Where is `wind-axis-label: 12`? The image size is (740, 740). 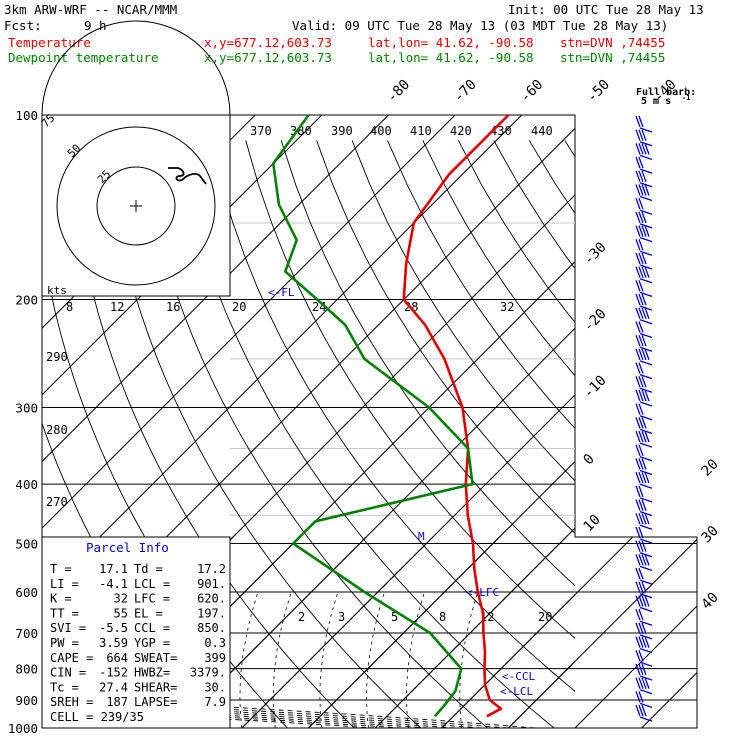
wind-axis-label: 12 is located at coordinates (117, 307).